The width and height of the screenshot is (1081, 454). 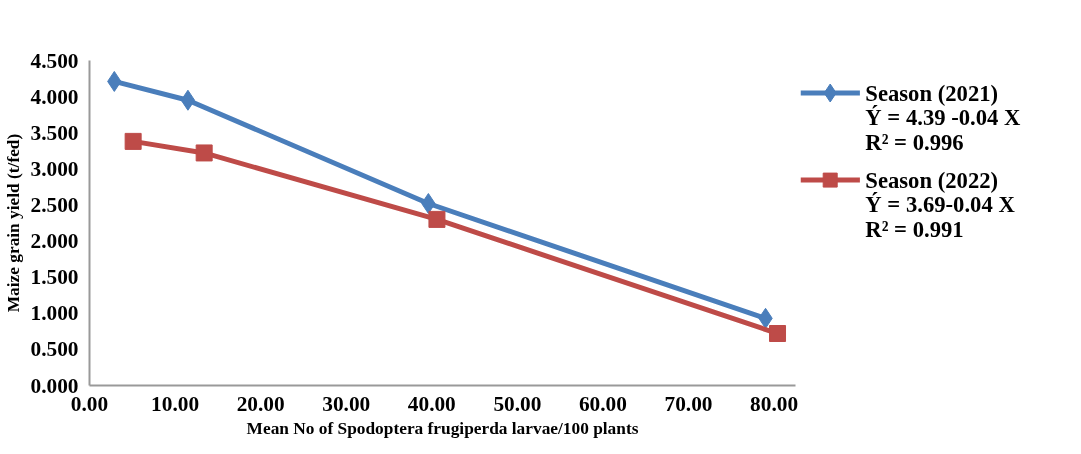 What do you see at coordinates (940, 205) in the screenshot?
I see `text: Ý = 3.69-0.04 X` at bounding box center [940, 205].